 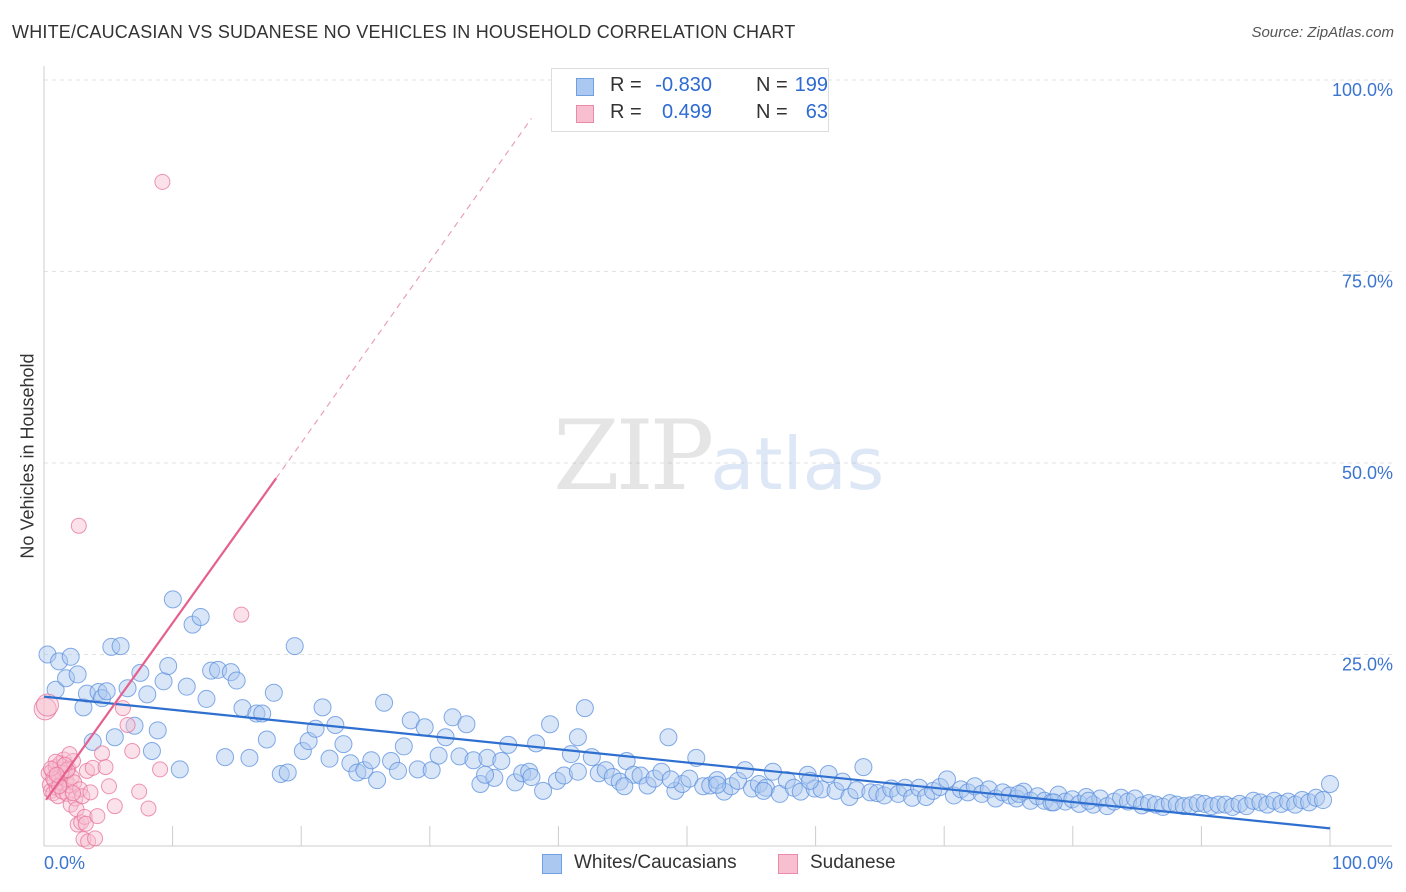 What do you see at coordinates (64, 863) in the screenshot?
I see `x-tick-label: 0.0%` at bounding box center [64, 863].